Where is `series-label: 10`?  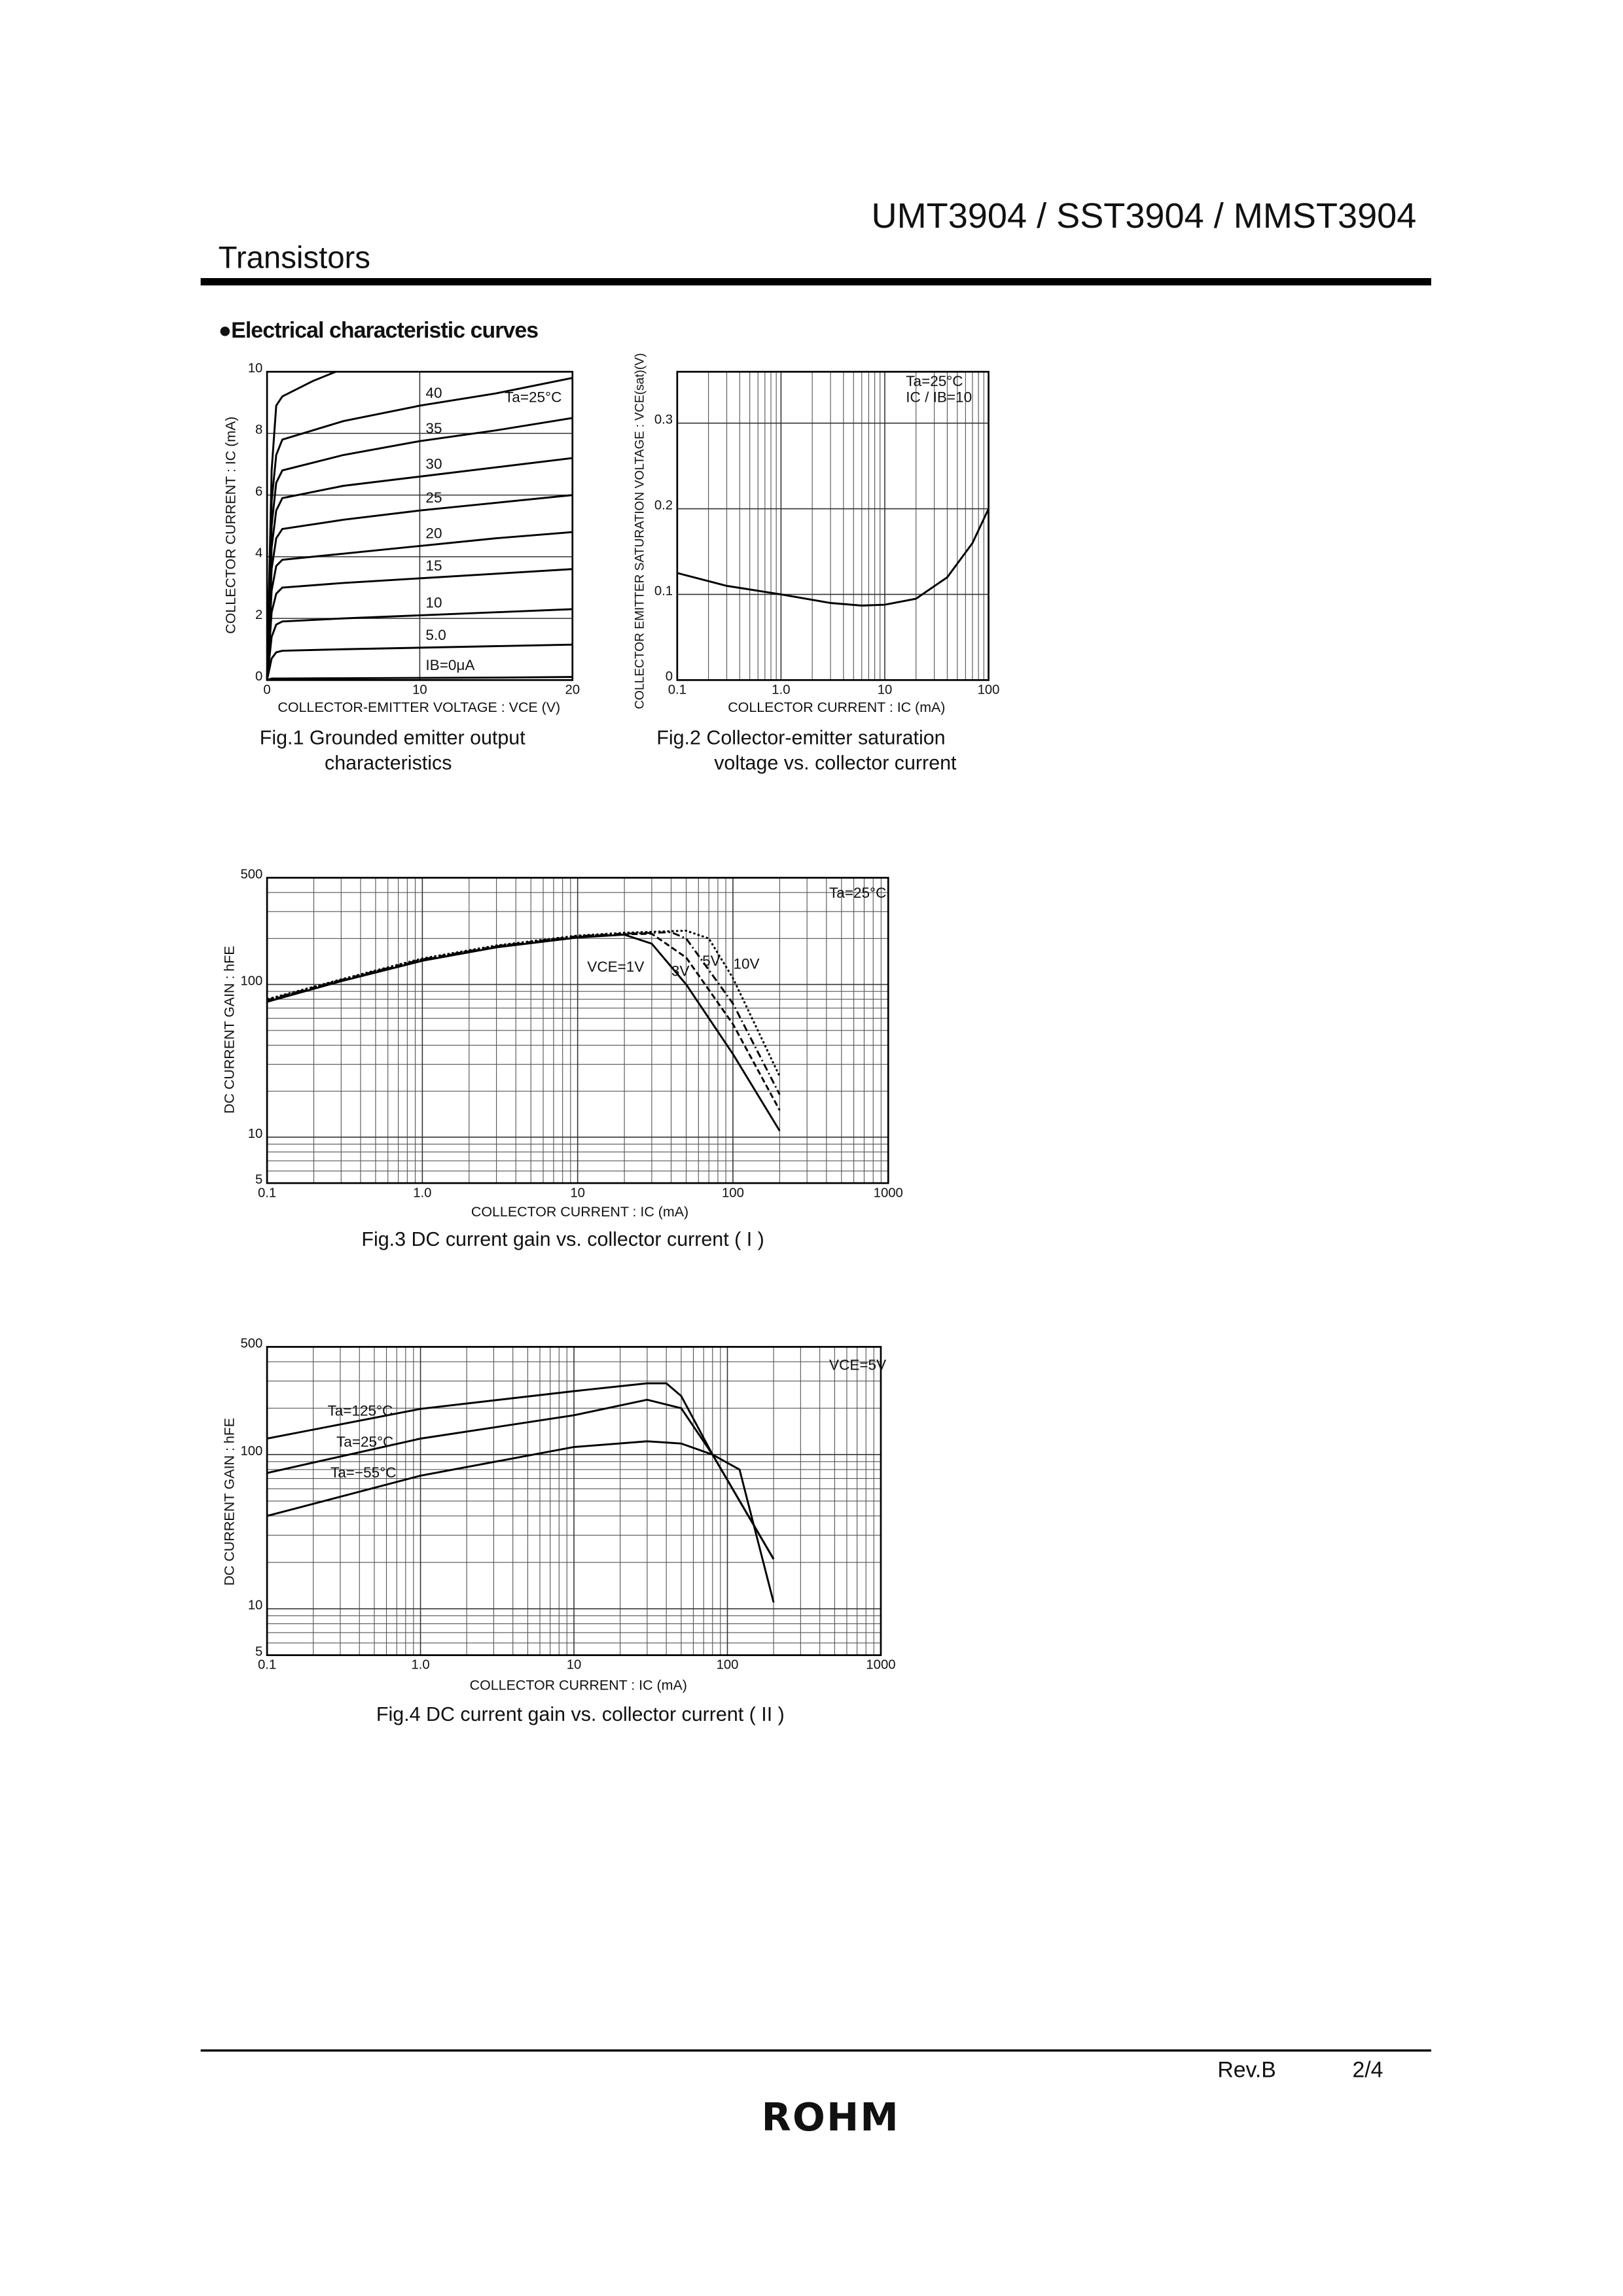
series-label: 10 is located at coordinates (434, 602).